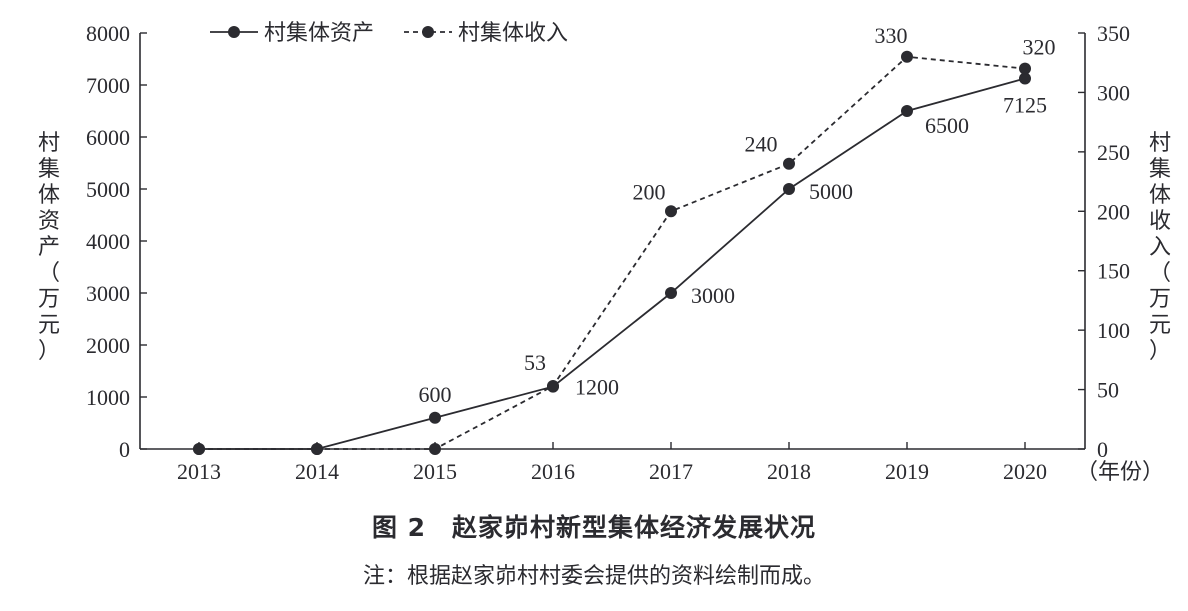  I want to click on right-axis-title-char: 万, so click(1160, 299).